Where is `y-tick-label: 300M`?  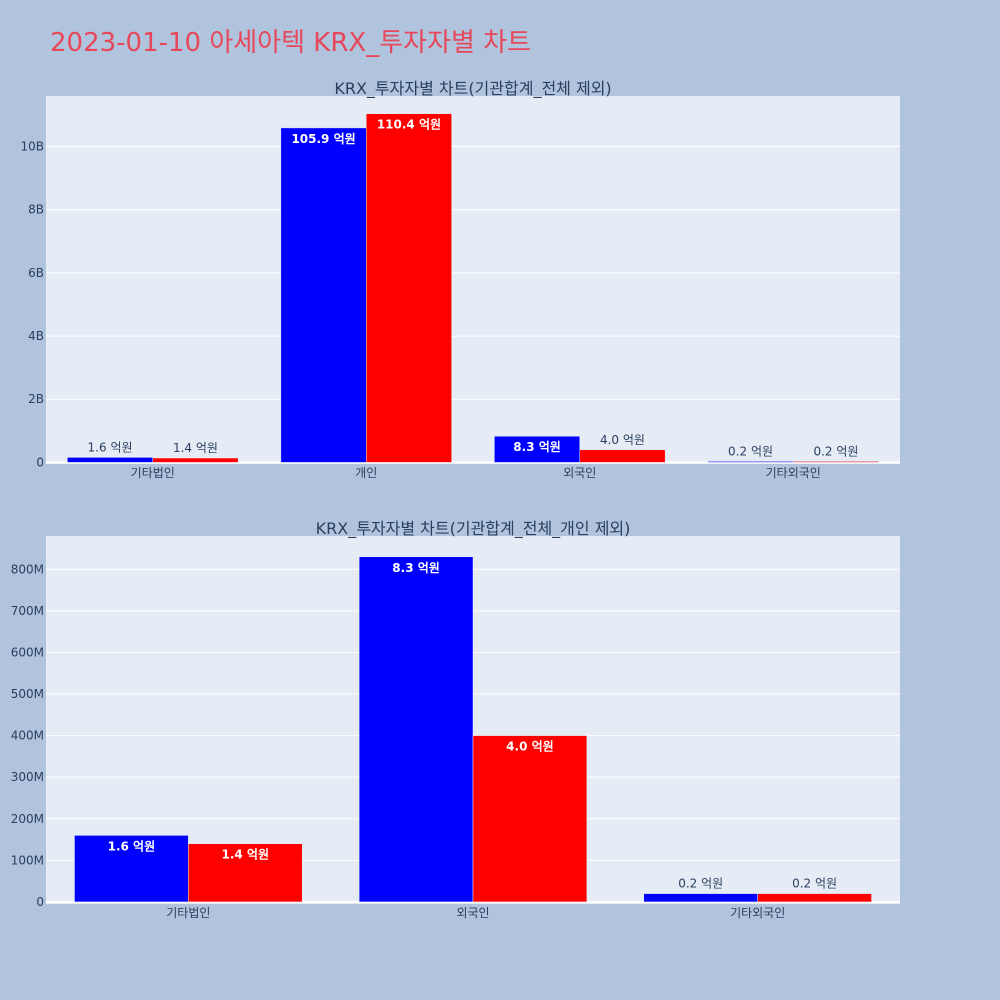 y-tick-label: 300M is located at coordinates (27, 777).